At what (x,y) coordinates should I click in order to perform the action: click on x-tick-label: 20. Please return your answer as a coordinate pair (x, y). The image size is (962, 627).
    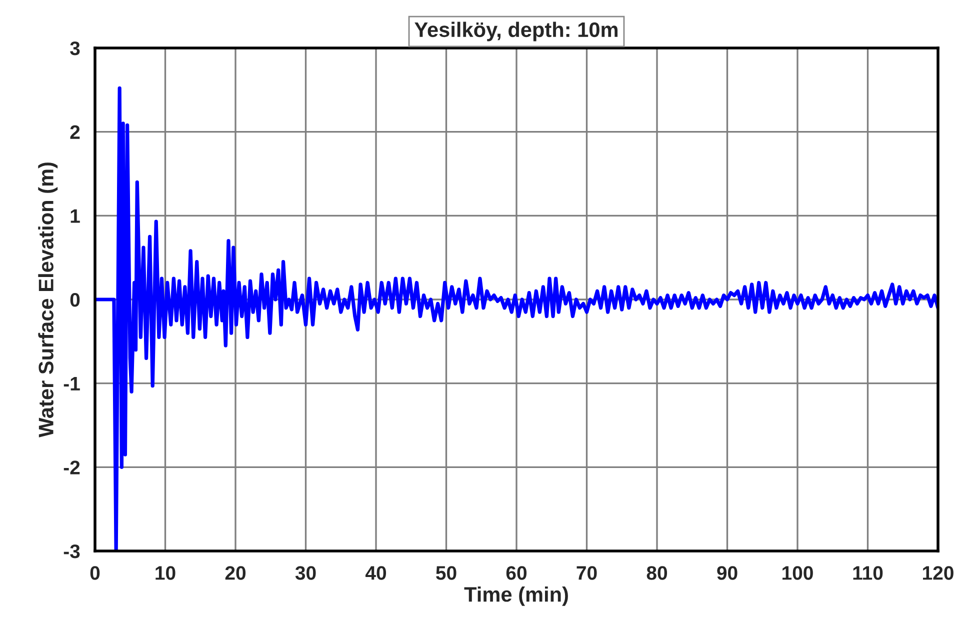
    Looking at the image, I should click on (235, 573).